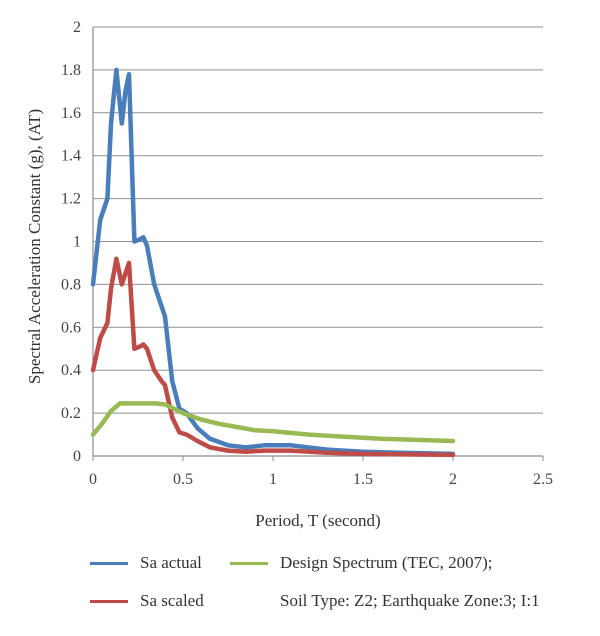  I want to click on legend-item-design-spectrum: Design Spectrum (TEC, 2007);, so click(361, 563).